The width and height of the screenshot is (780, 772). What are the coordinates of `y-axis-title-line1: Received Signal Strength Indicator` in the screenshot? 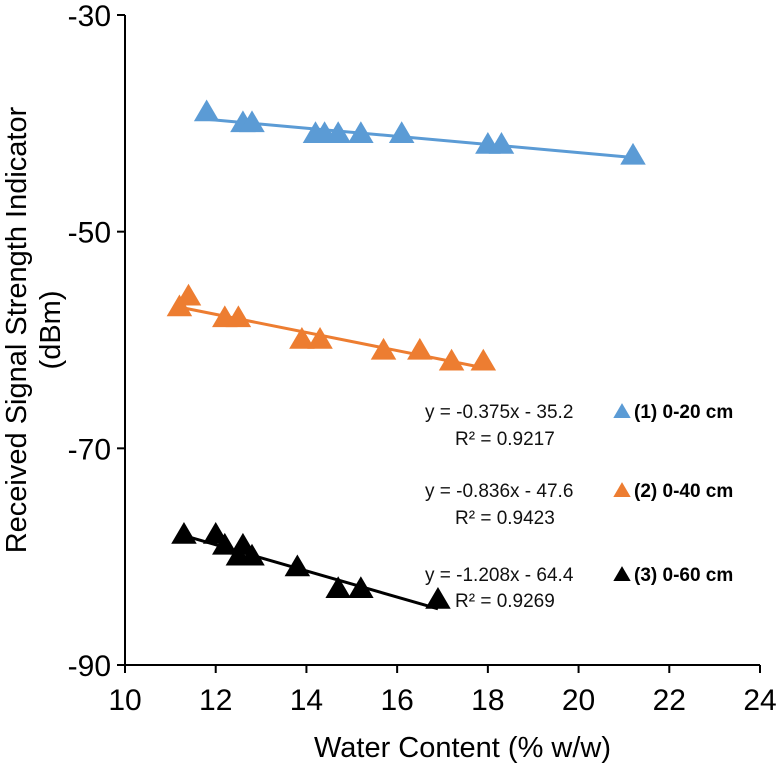 It's located at (17, 329).